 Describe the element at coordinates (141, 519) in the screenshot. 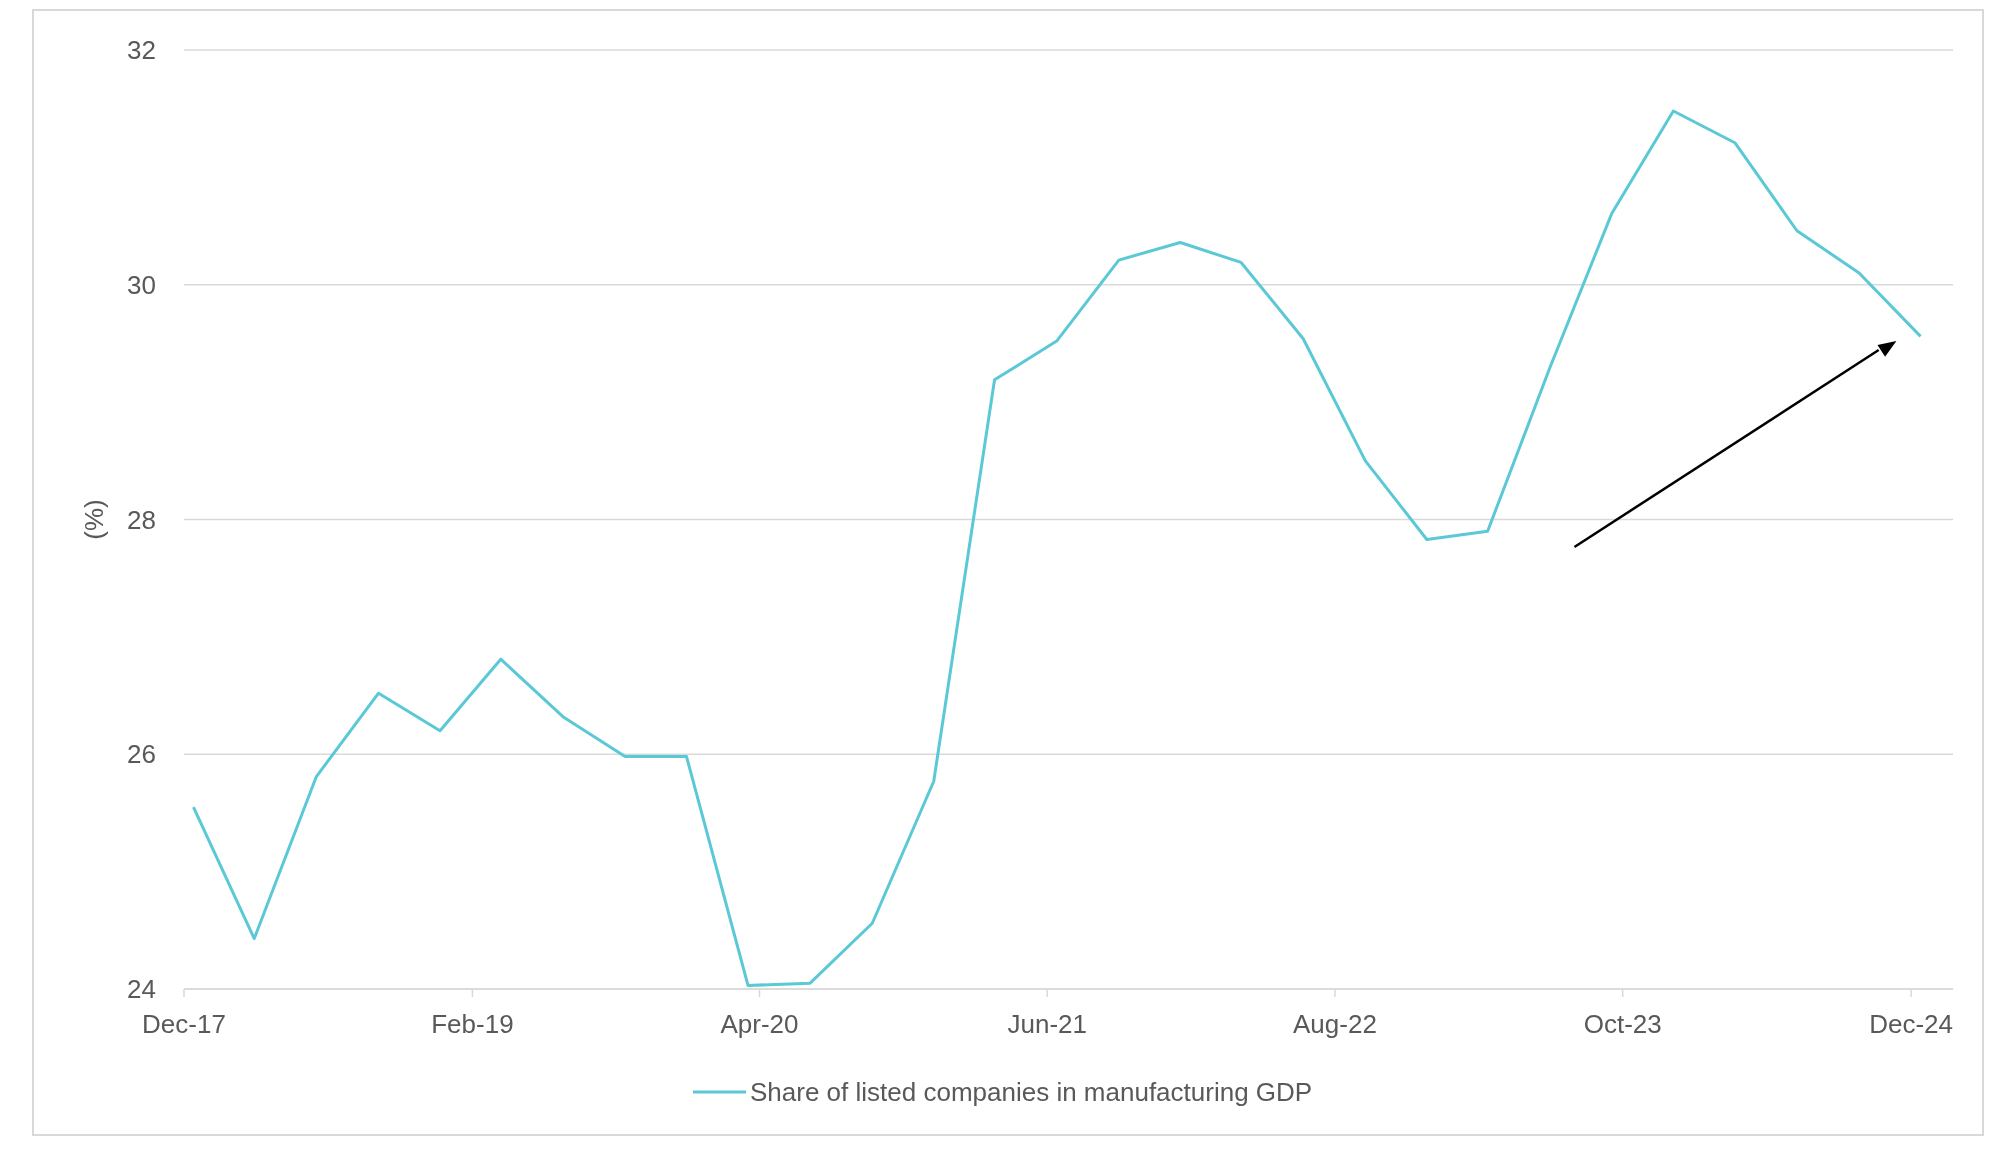

I see `y-tick-label: 28` at that location.